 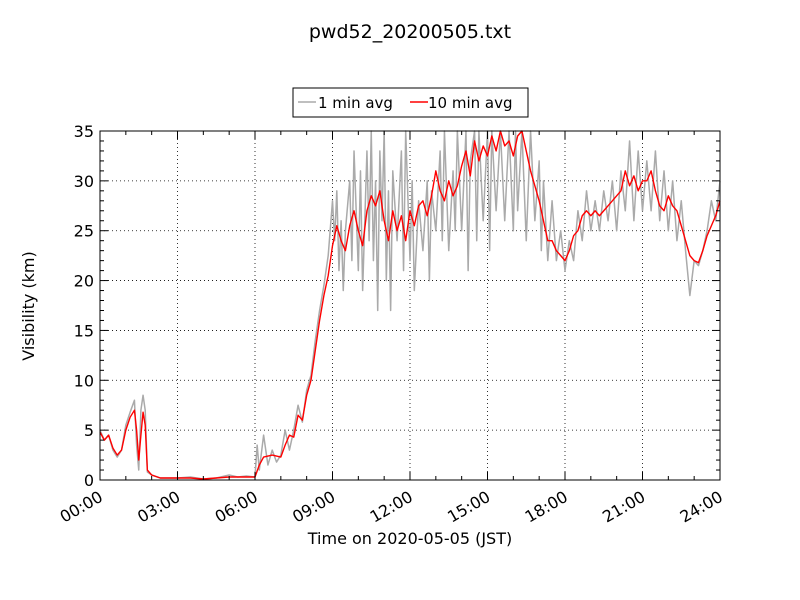 What do you see at coordinates (84, 181) in the screenshot?
I see `y-tick-label: 30` at bounding box center [84, 181].